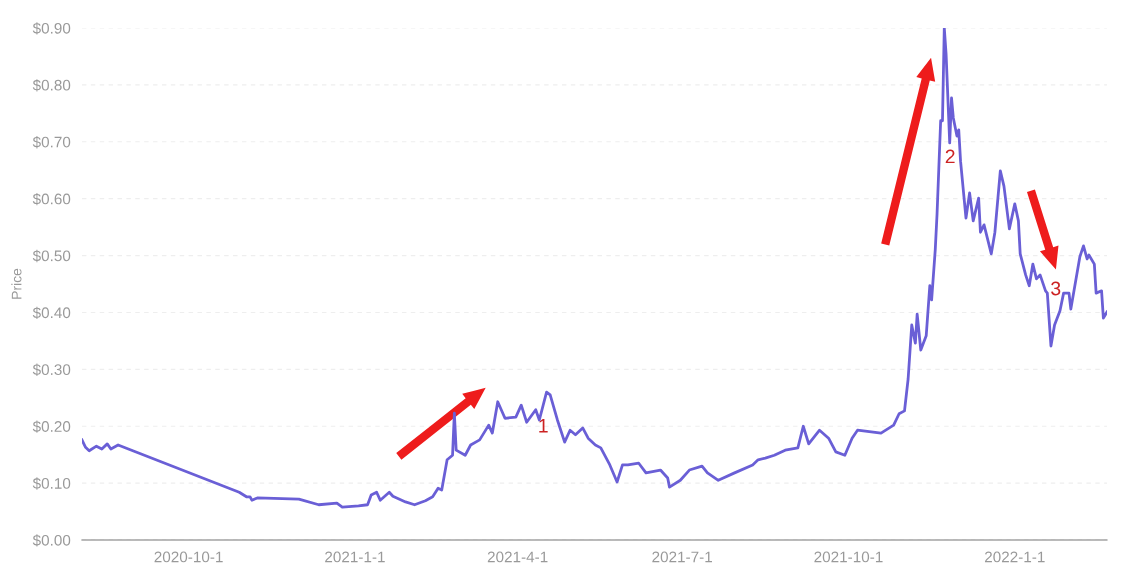 This screenshot has height=574, width=1121. What do you see at coordinates (51, 483) in the screenshot?
I see `y-tick-label: $0.10` at bounding box center [51, 483].